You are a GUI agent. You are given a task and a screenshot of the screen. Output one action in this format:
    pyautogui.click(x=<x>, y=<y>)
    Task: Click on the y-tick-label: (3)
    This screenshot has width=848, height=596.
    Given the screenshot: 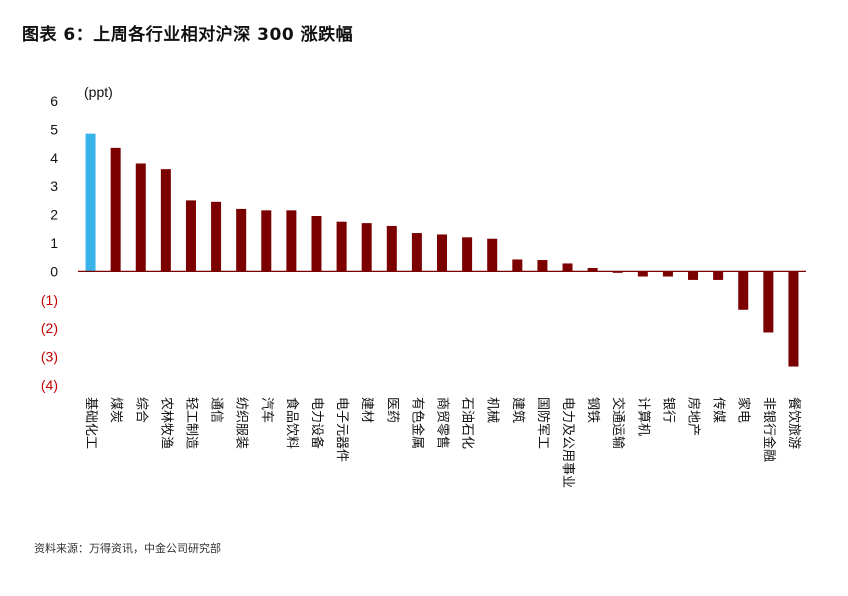 What is the action you would take?
    pyautogui.click(x=49, y=357)
    